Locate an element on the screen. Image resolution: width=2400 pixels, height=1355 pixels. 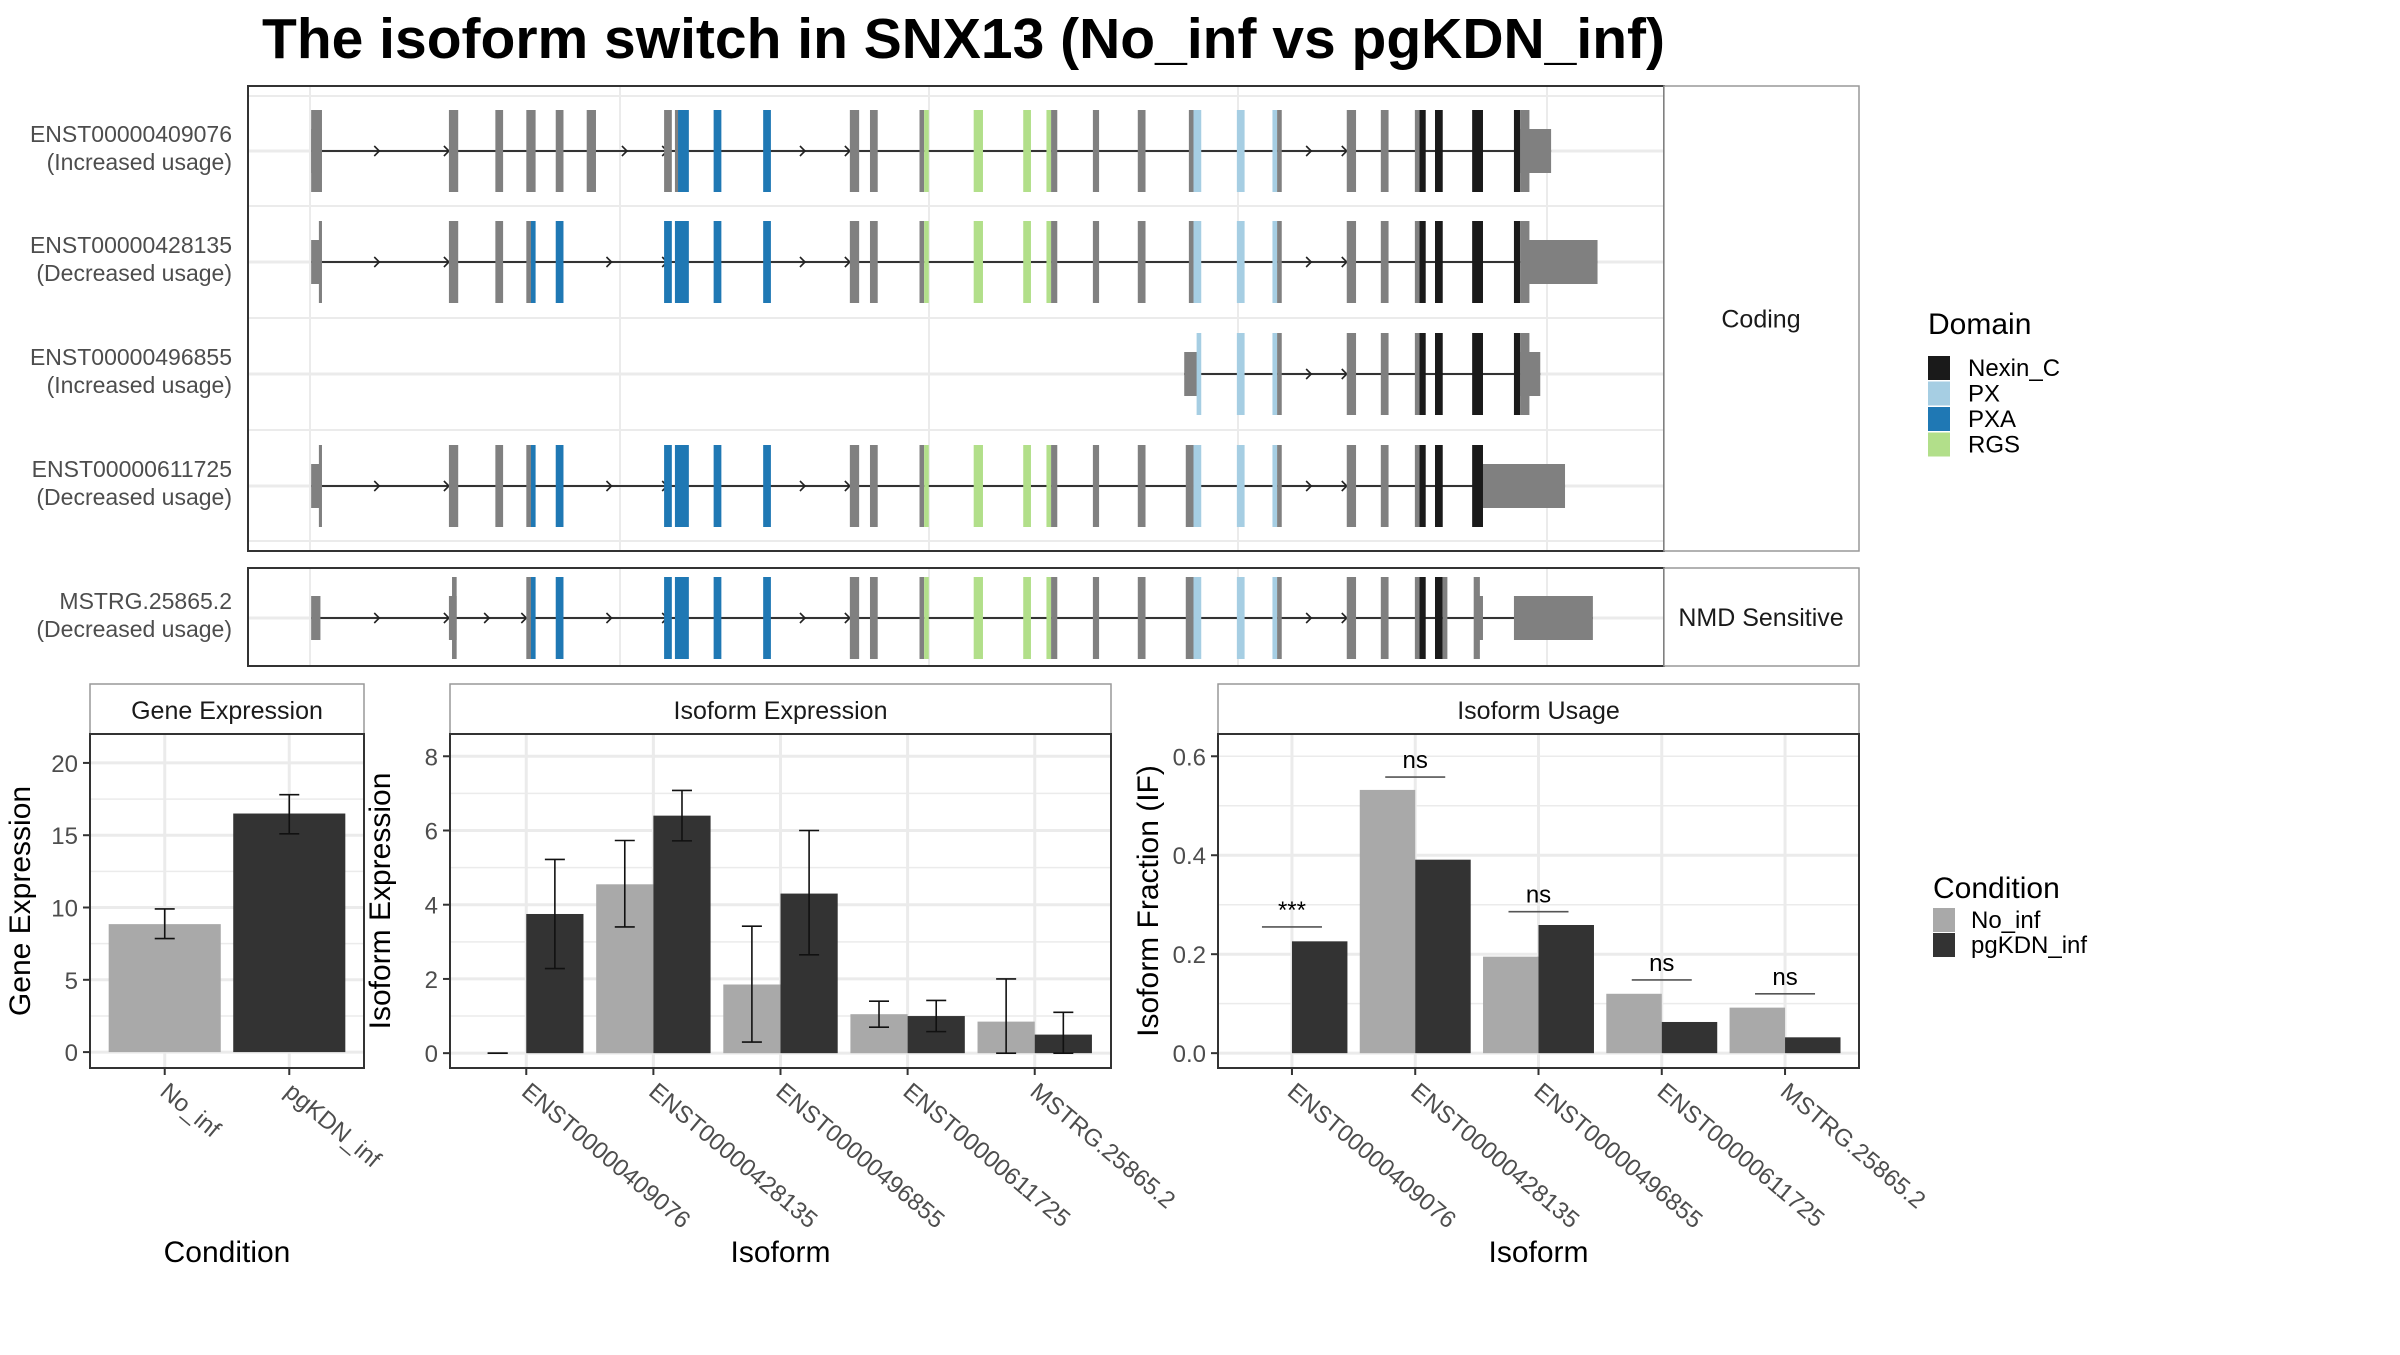
legend-swatch-No_inf is located at coordinates (1944, 920).